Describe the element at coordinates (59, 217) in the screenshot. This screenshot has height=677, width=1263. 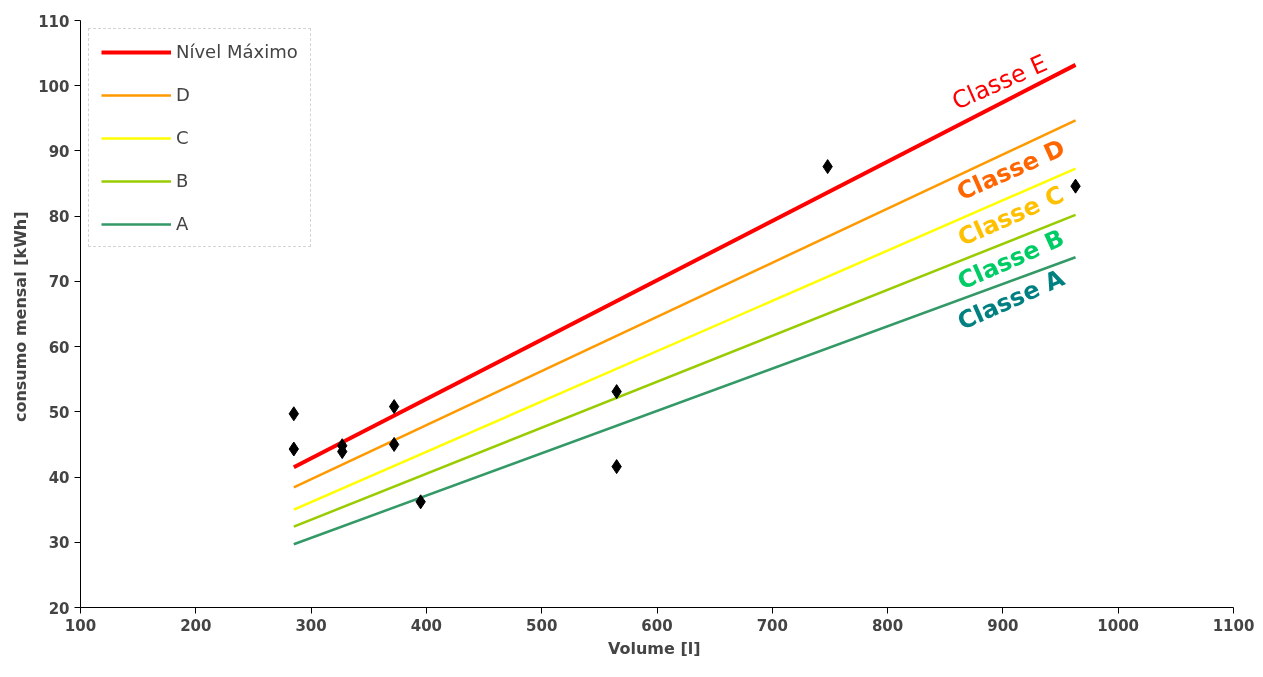
I see `y-tick-label: 80` at that location.